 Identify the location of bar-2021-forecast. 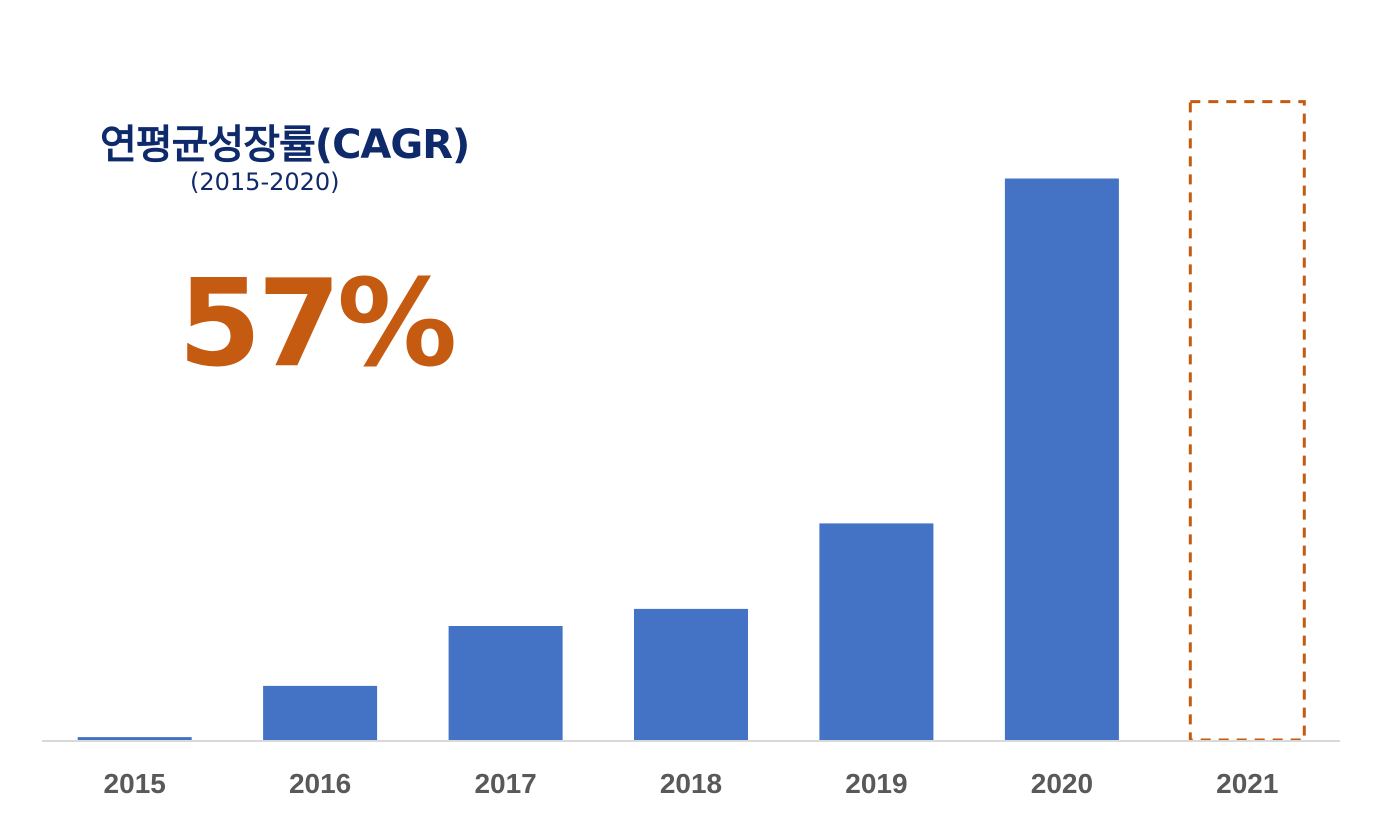
(1247, 421).